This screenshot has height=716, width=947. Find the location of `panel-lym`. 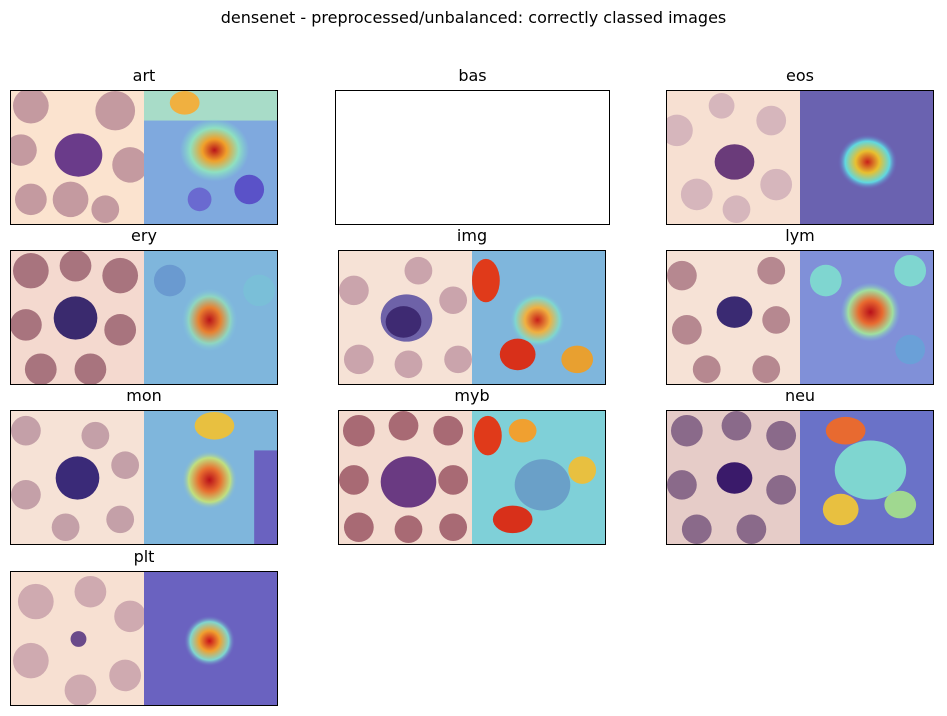

panel-lym is located at coordinates (800, 317).